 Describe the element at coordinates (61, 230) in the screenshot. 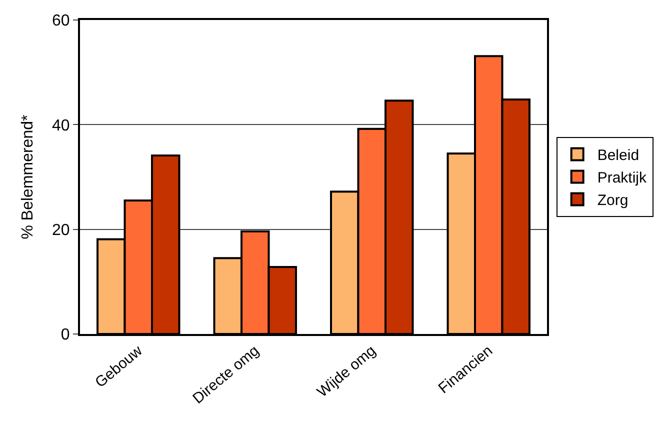

I see `y-tick-label: 20` at that location.